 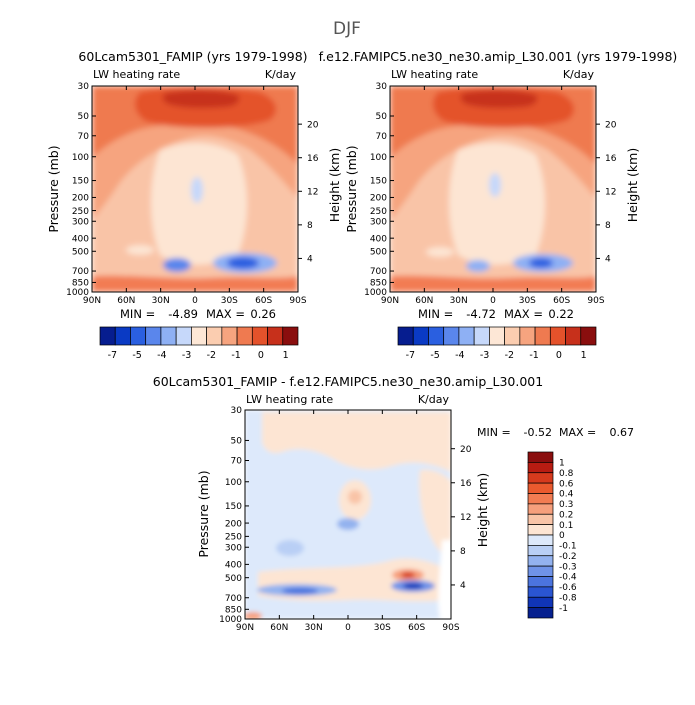 I want to click on y-tick-label-1-3: 100, so click(x=80, y=158).